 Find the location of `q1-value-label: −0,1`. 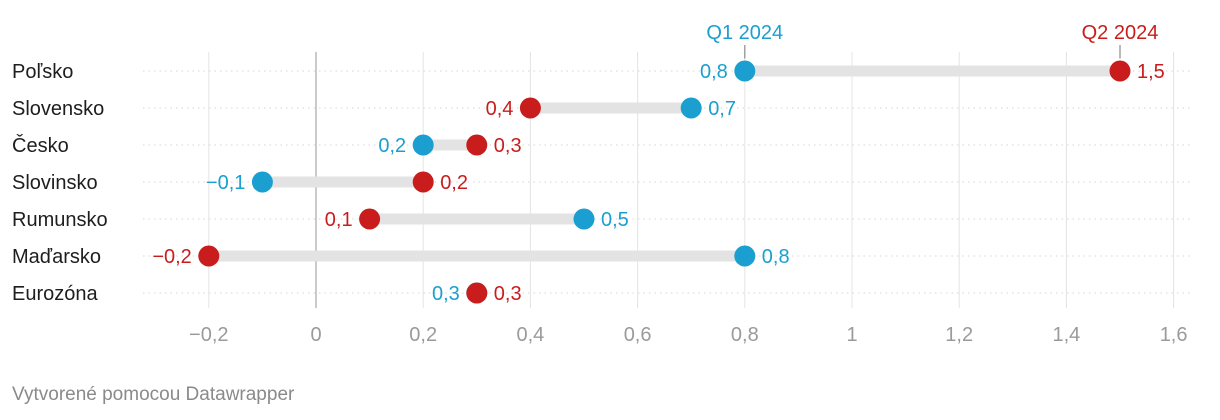

q1-value-label: −0,1 is located at coordinates (225, 183).